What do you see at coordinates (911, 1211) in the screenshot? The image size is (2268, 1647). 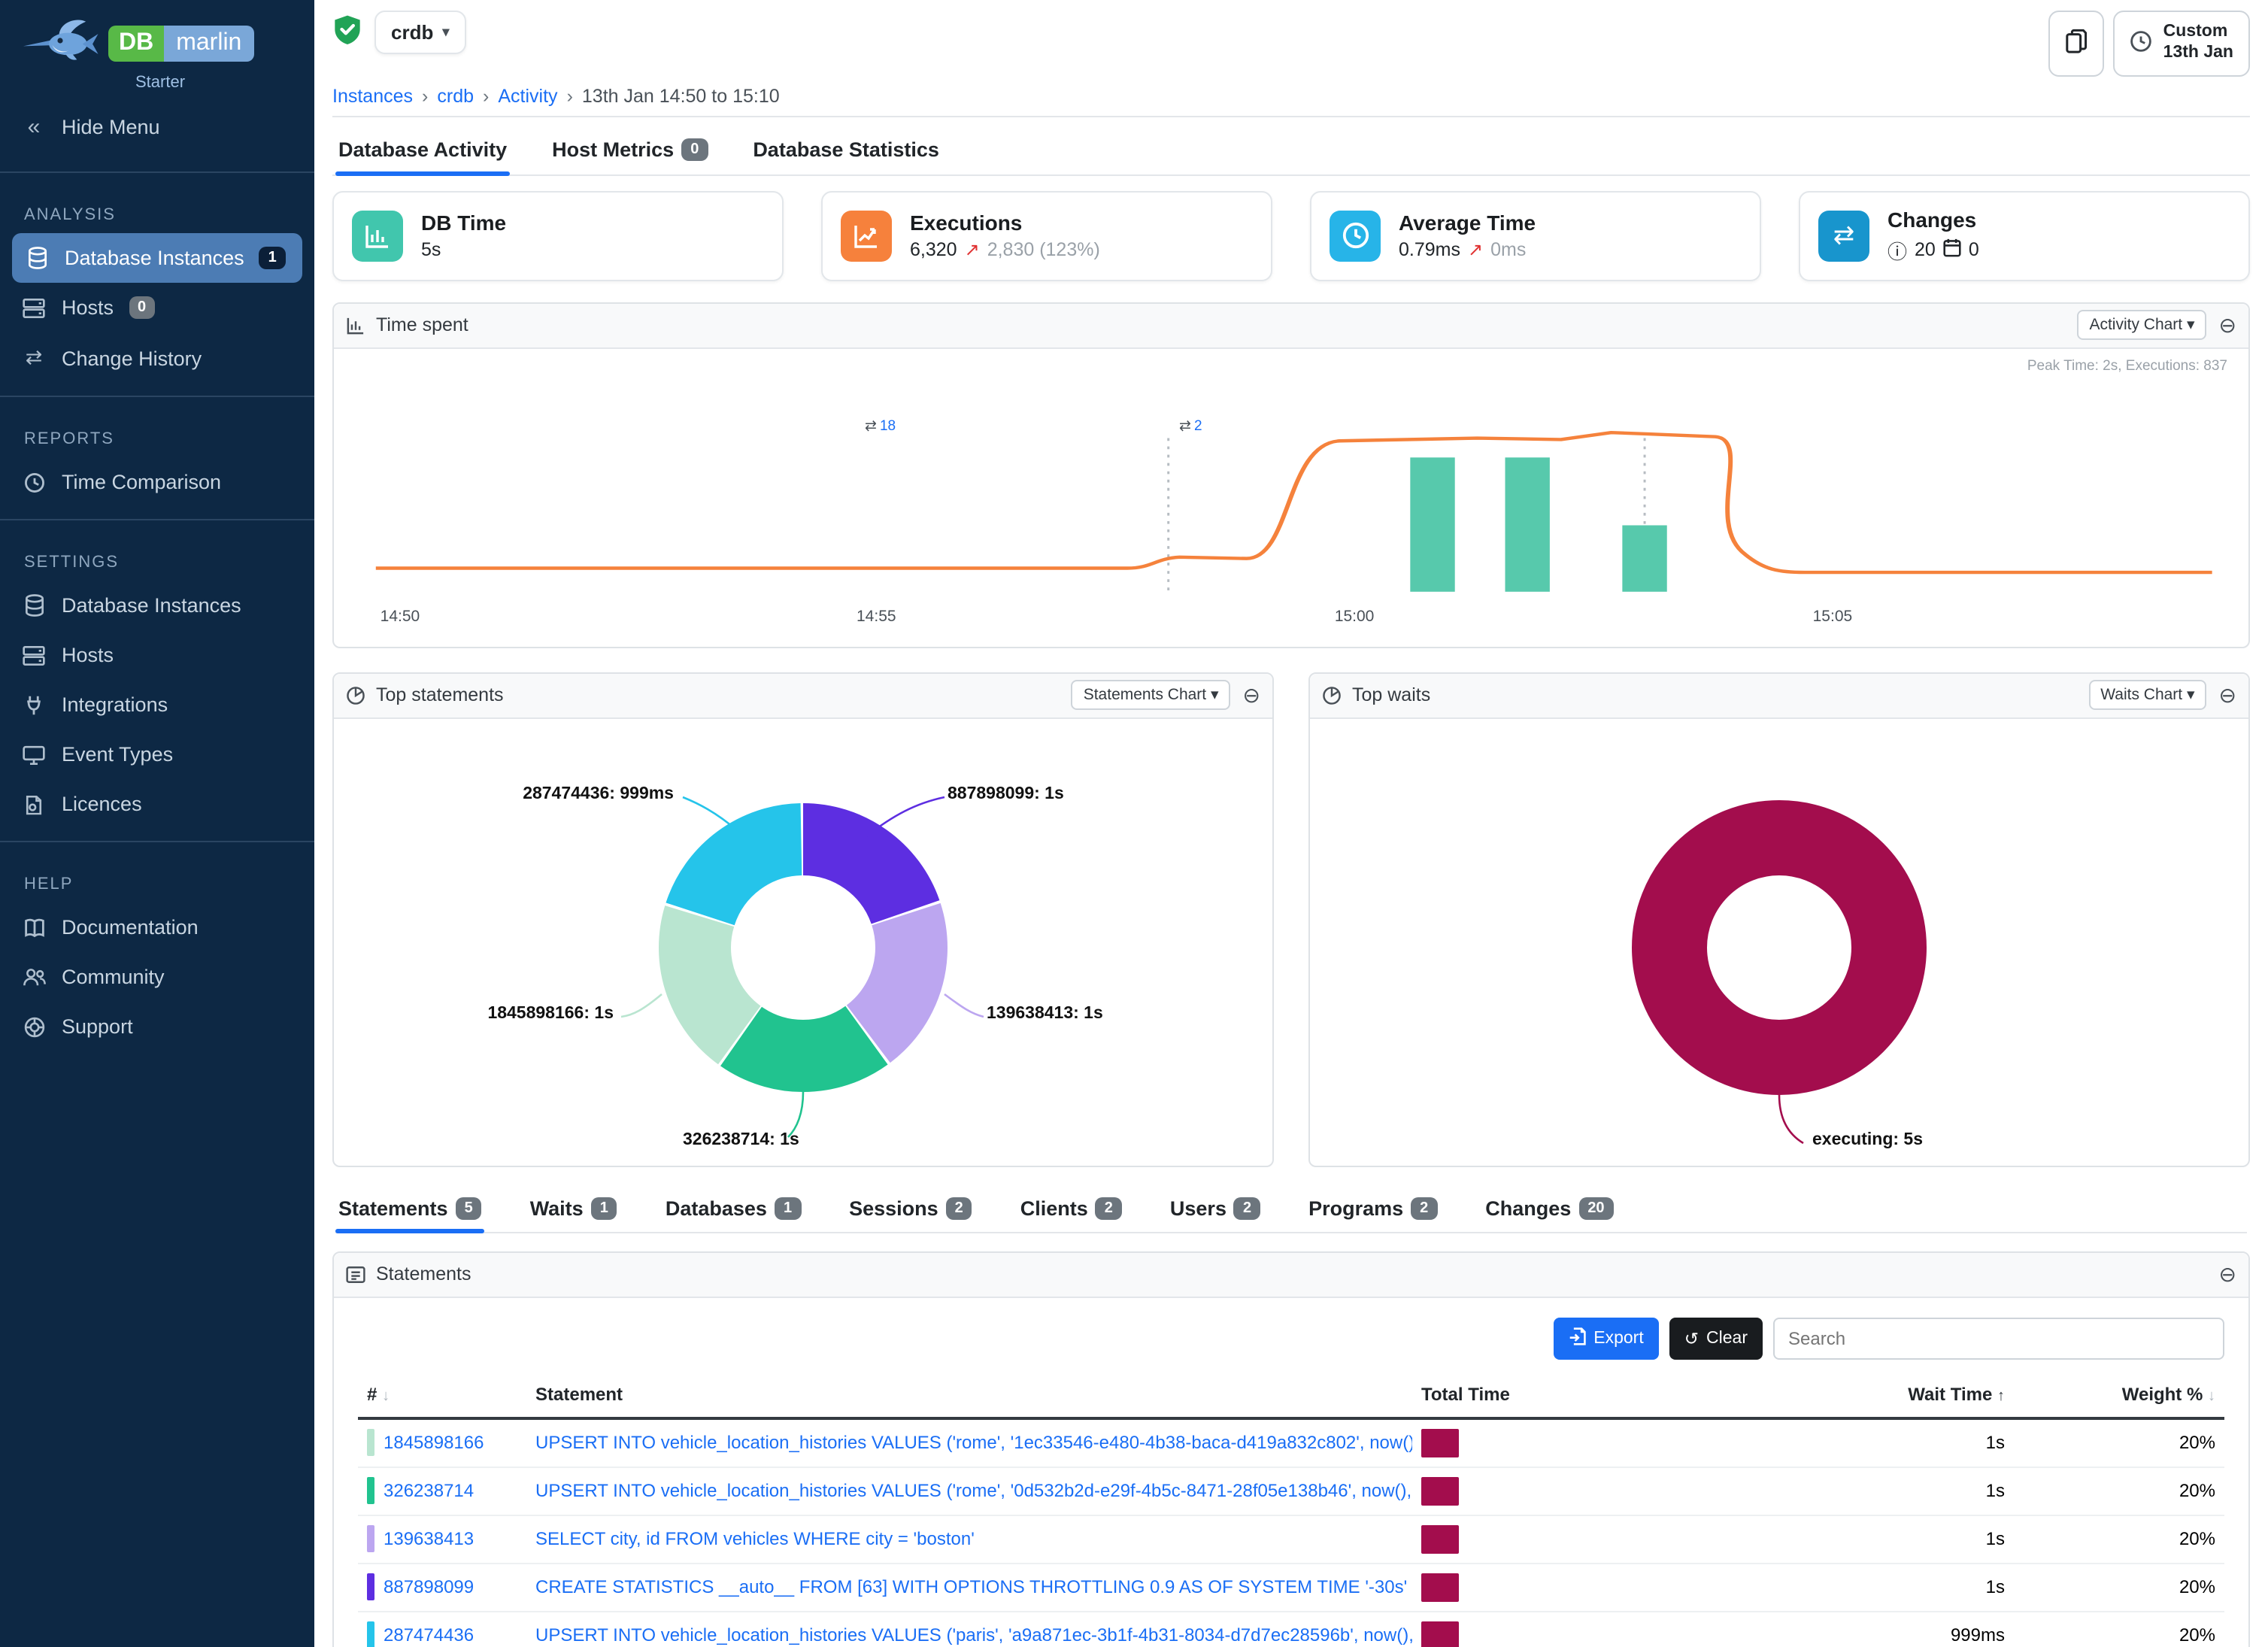 I see `tab-sessions: Sessions 2` at bounding box center [911, 1211].